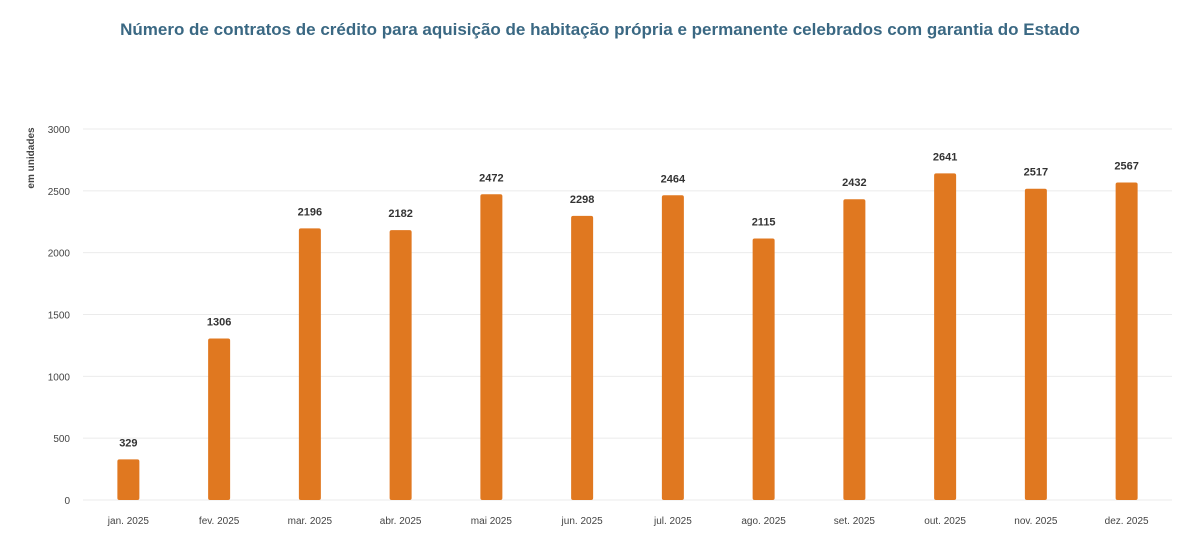 Image resolution: width=1200 pixels, height=554 pixels. Describe the element at coordinates (59, 192) in the screenshot. I see `y-tick-label: 2500` at that location.